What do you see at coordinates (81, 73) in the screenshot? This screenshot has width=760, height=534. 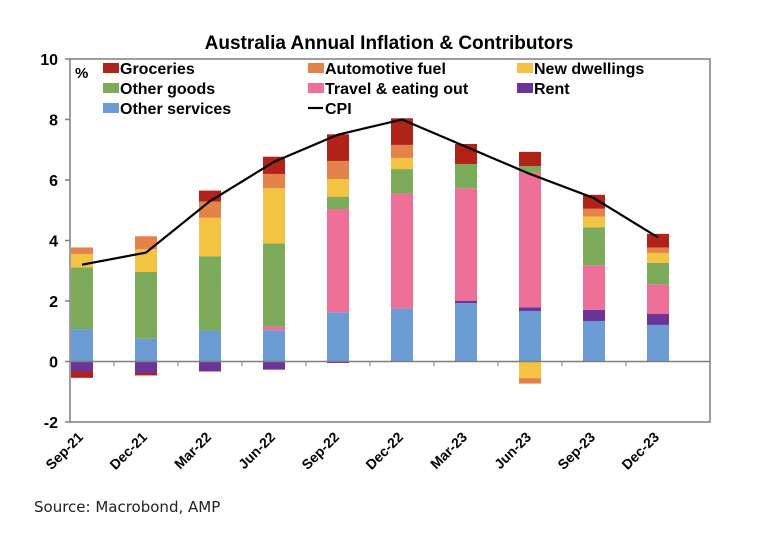 I see `y-unit-label: %` at bounding box center [81, 73].